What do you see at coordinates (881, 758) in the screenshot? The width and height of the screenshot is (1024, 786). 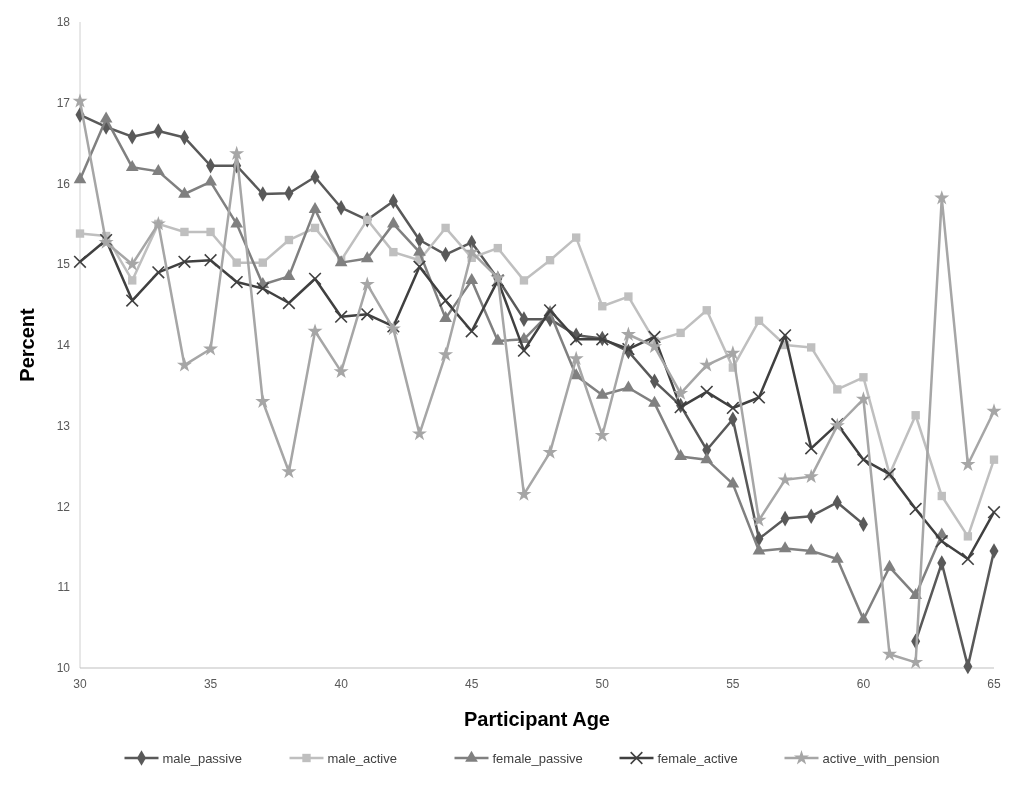 I see `legend-label: active_with_pension` at bounding box center [881, 758].